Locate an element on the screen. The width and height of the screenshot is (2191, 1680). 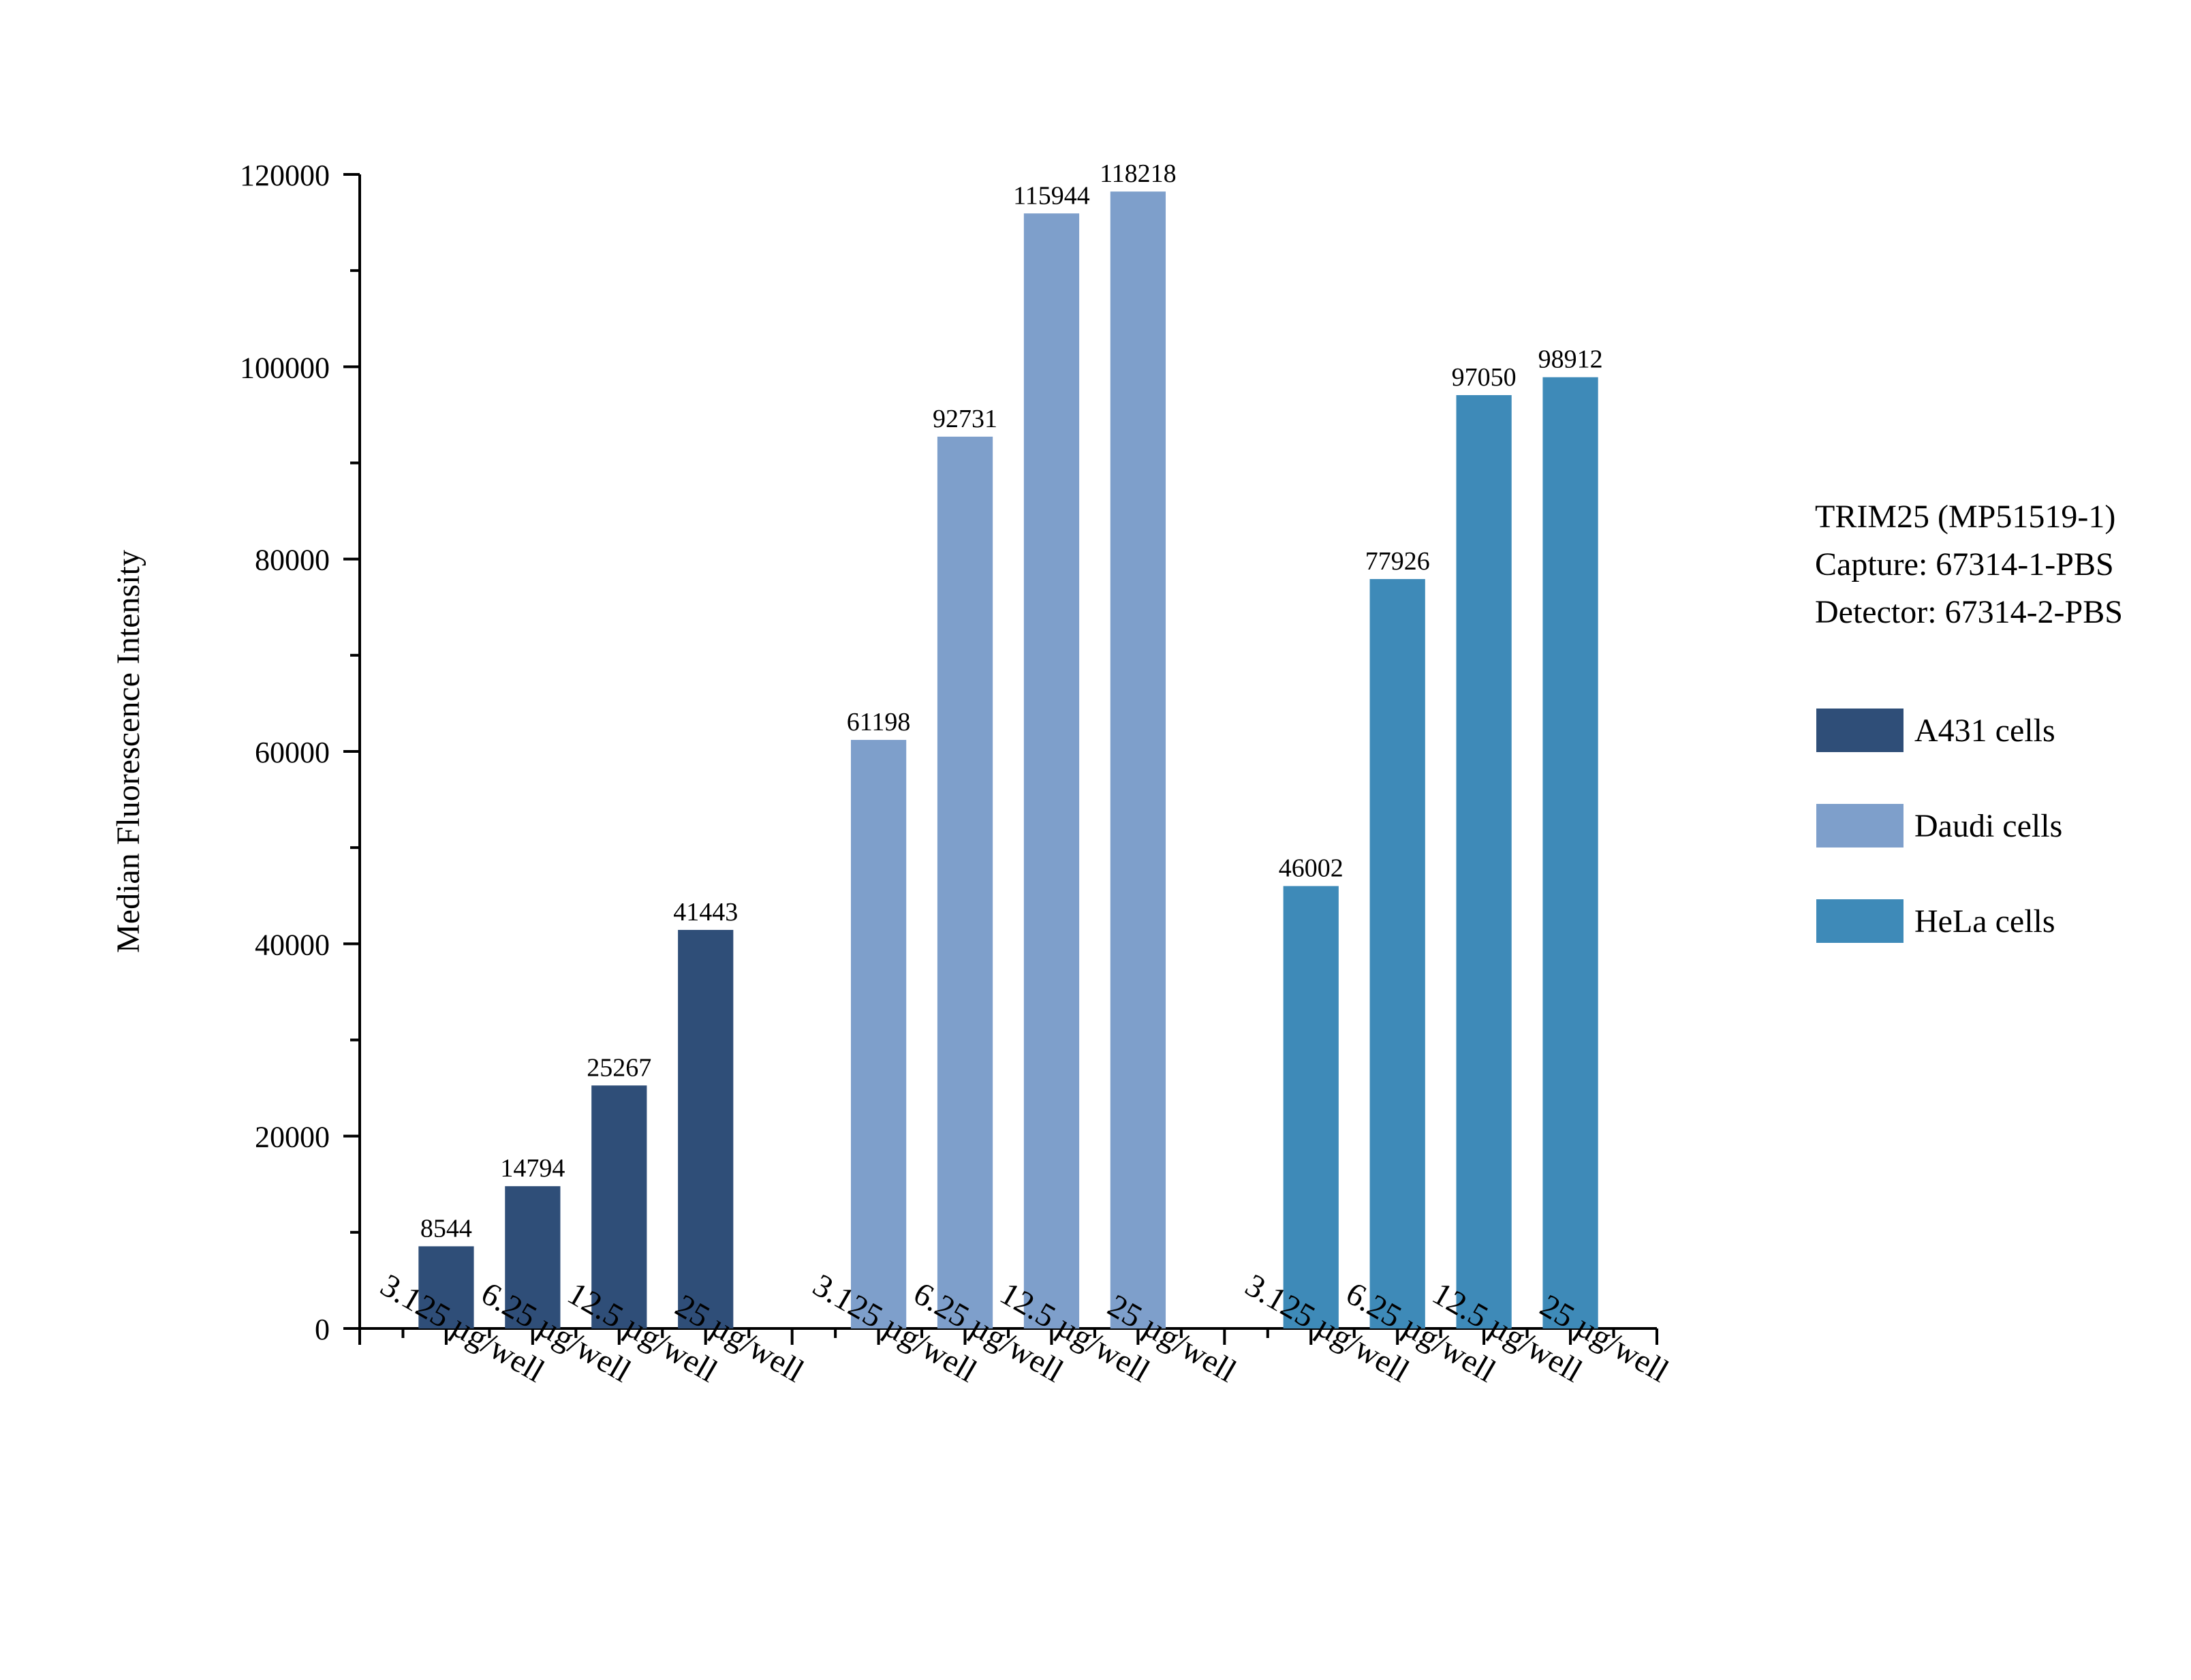
bar-value-label: 46002 is located at coordinates (1311, 868).